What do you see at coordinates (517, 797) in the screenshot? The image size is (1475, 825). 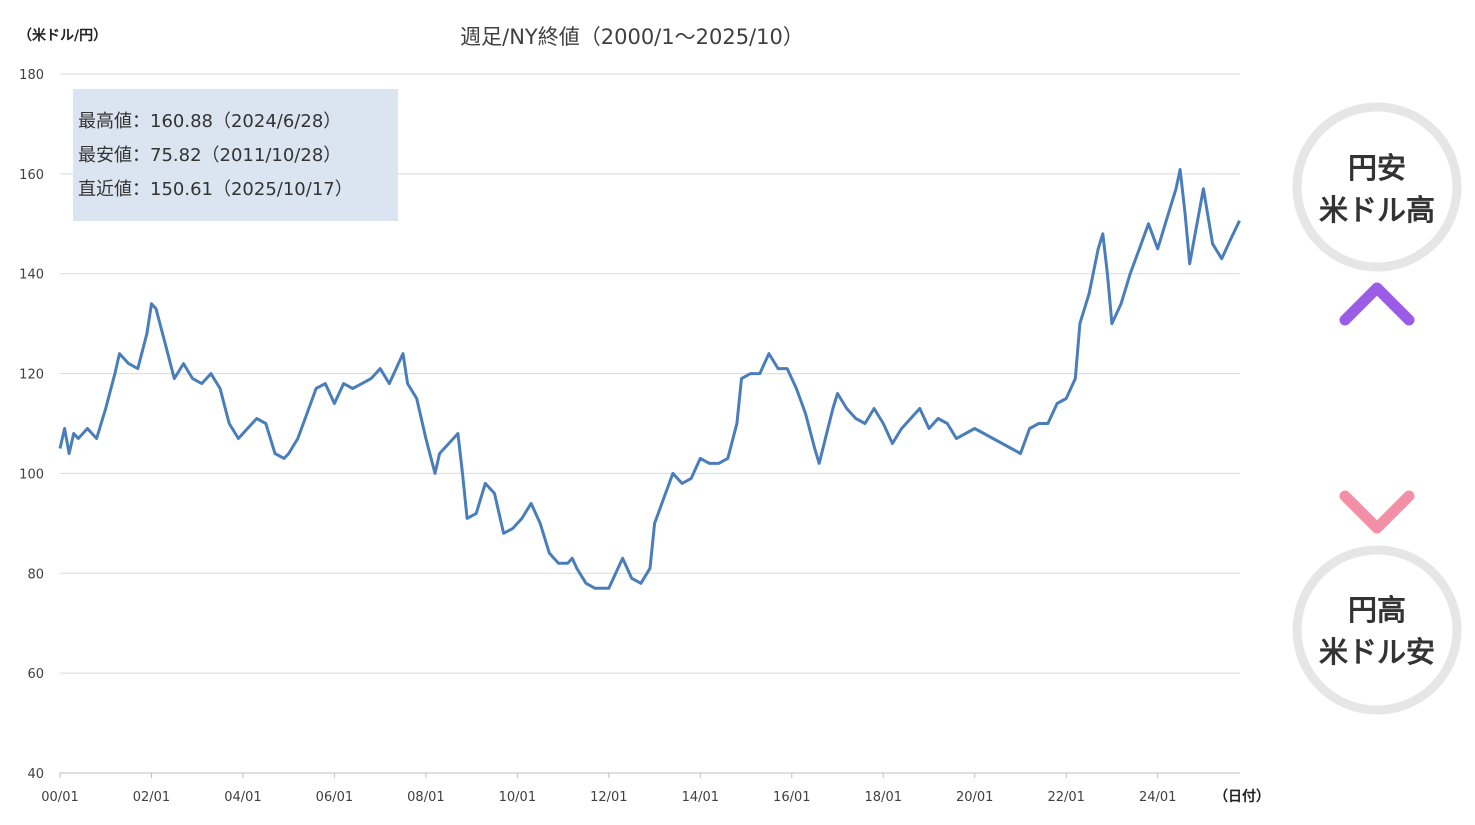 I see `x-tick-label: 10/01` at bounding box center [517, 797].